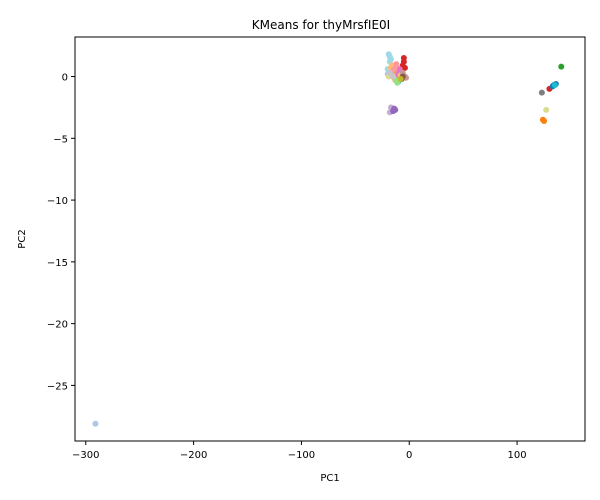 This screenshot has width=600, height=500. I want to click on y-tick-label: −10, so click(57, 201).